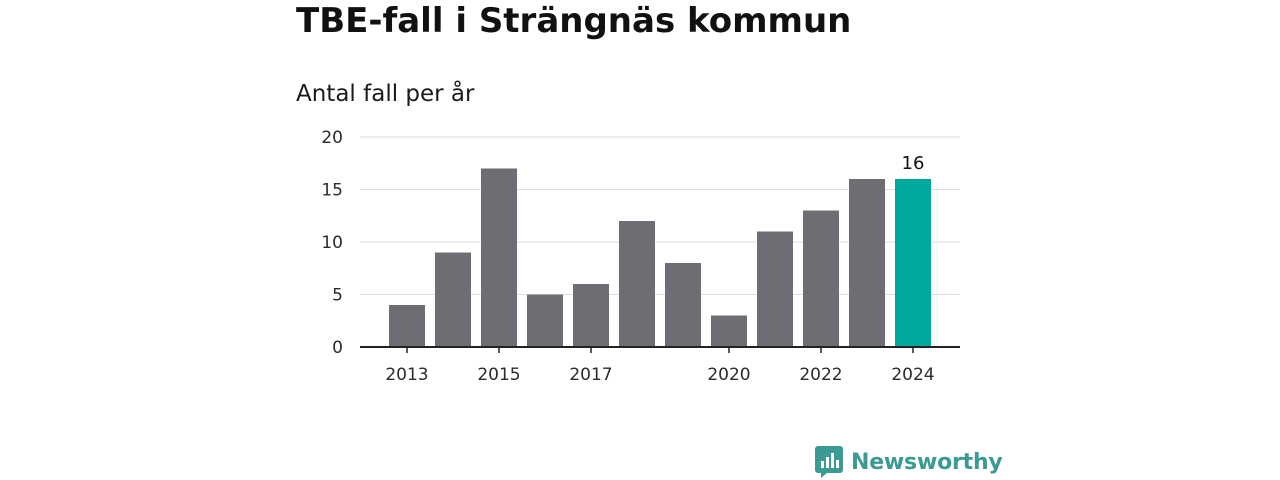 This screenshot has width=1280, height=480. Describe the element at coordinates (453, 299) in the screenshot. I see `bar-2014` at that location.